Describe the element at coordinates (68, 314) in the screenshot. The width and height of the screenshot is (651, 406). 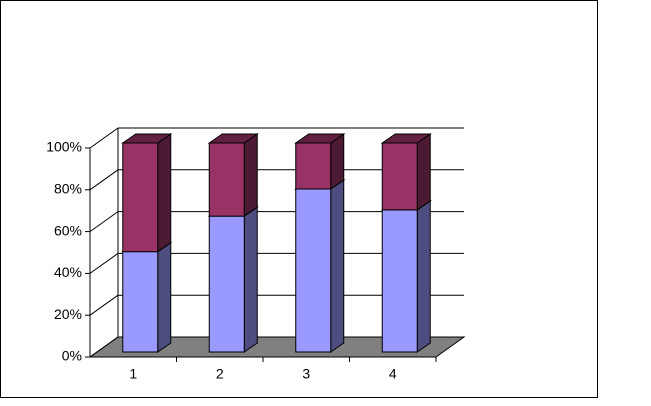
I see `y-tick-label: 20%` at that location.